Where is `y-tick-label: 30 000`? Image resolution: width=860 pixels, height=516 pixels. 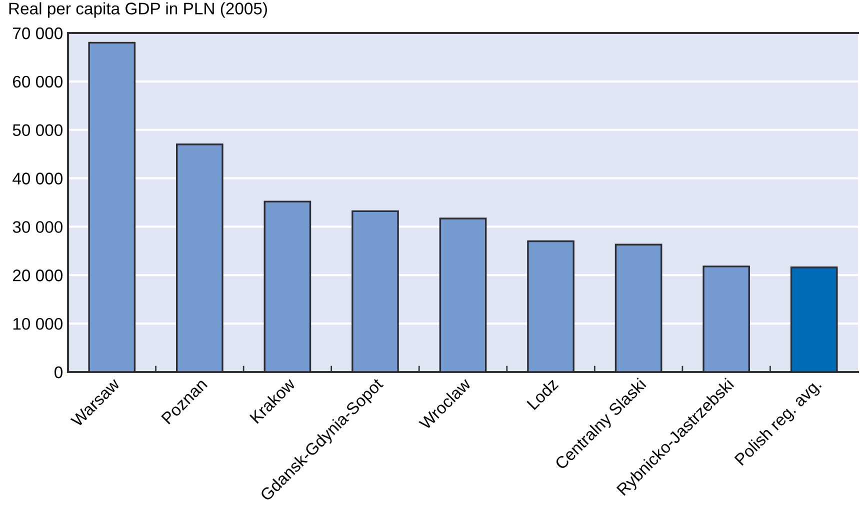 y-tick-label: 30 000 is located at coordinates (37, 227).